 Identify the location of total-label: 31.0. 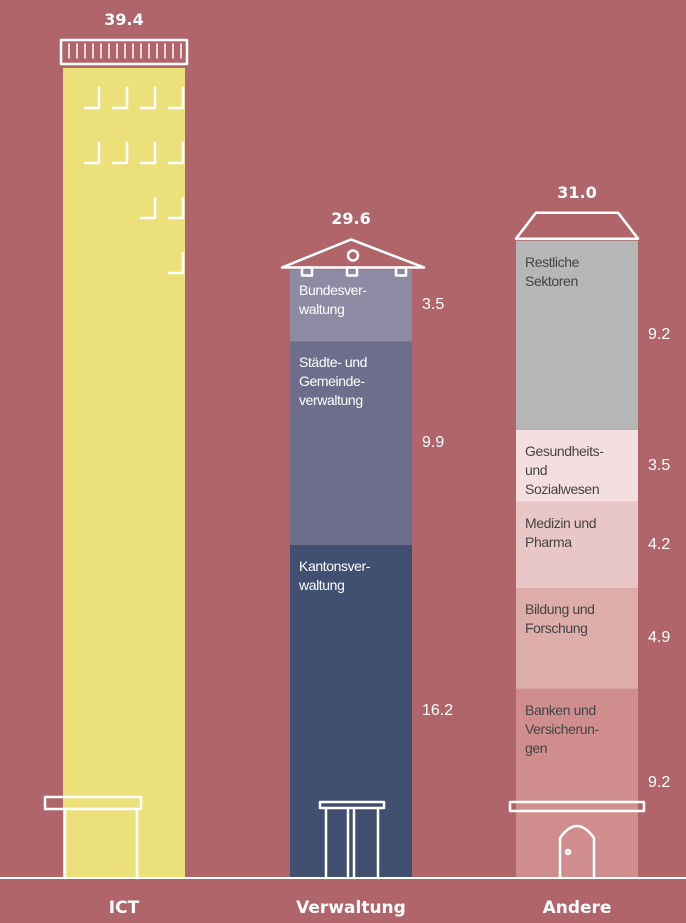
(577, 192).